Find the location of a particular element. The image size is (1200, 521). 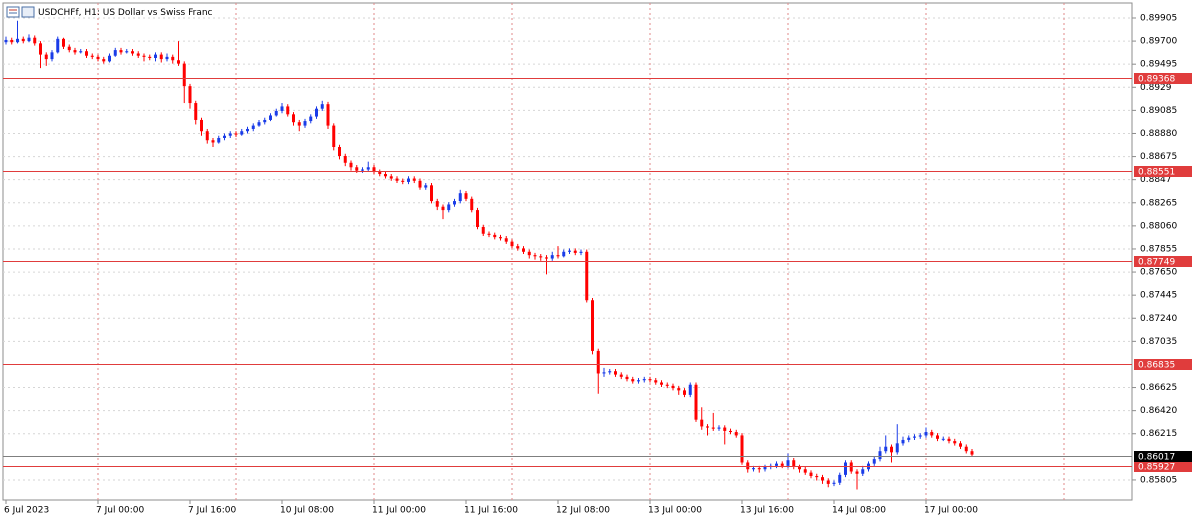

y-tick-label: 0.86420 is located at coordinates (1158, 411).